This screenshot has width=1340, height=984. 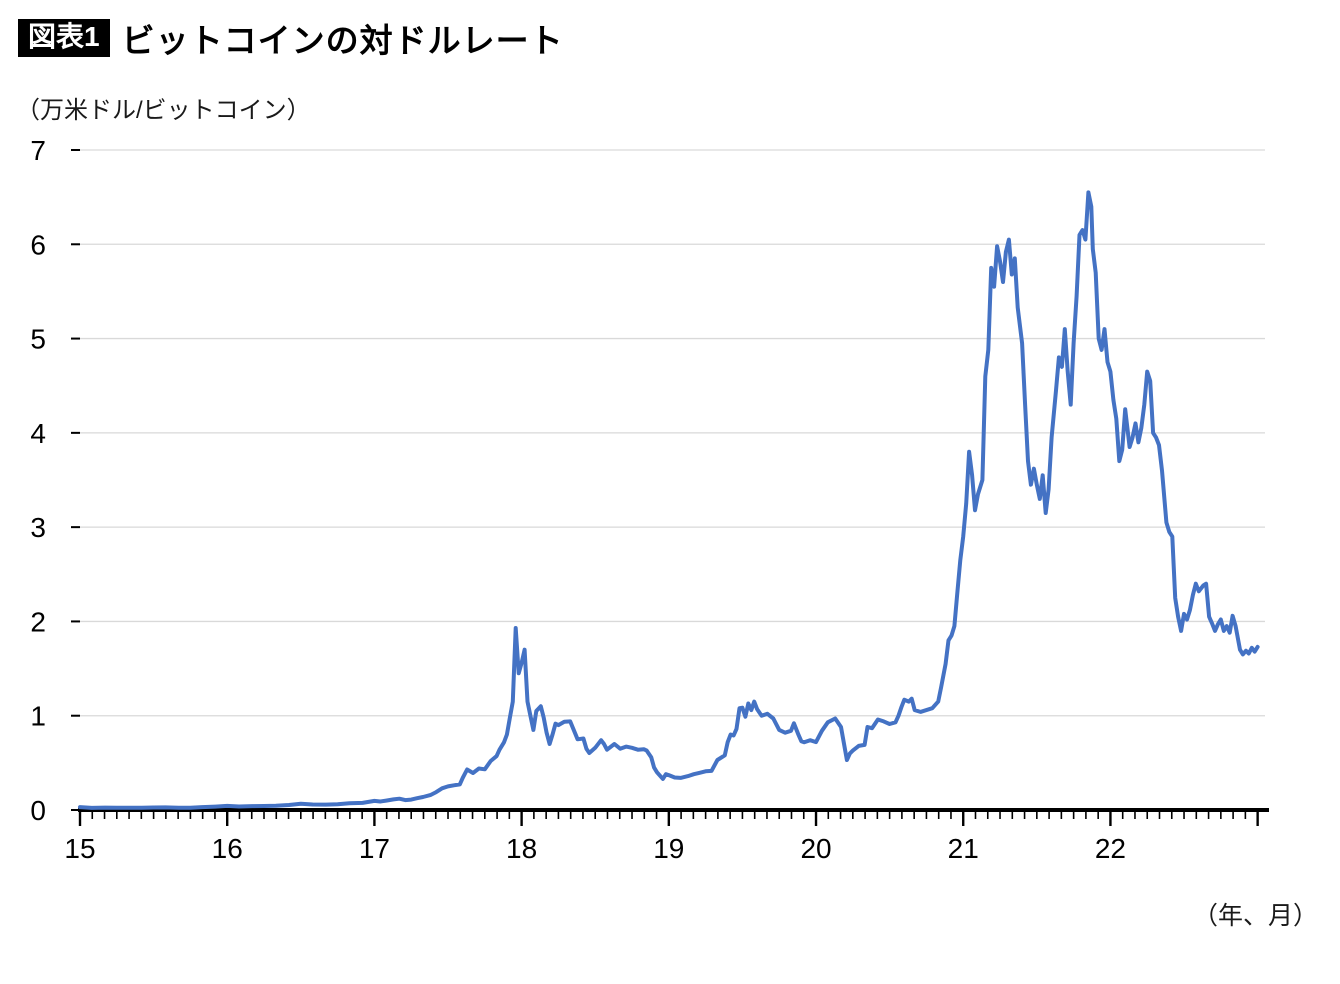 What do you see at coordinates (38, 433) in the screenshot?
I see `y-tick-label: 4` at bounding box center [38, 433].